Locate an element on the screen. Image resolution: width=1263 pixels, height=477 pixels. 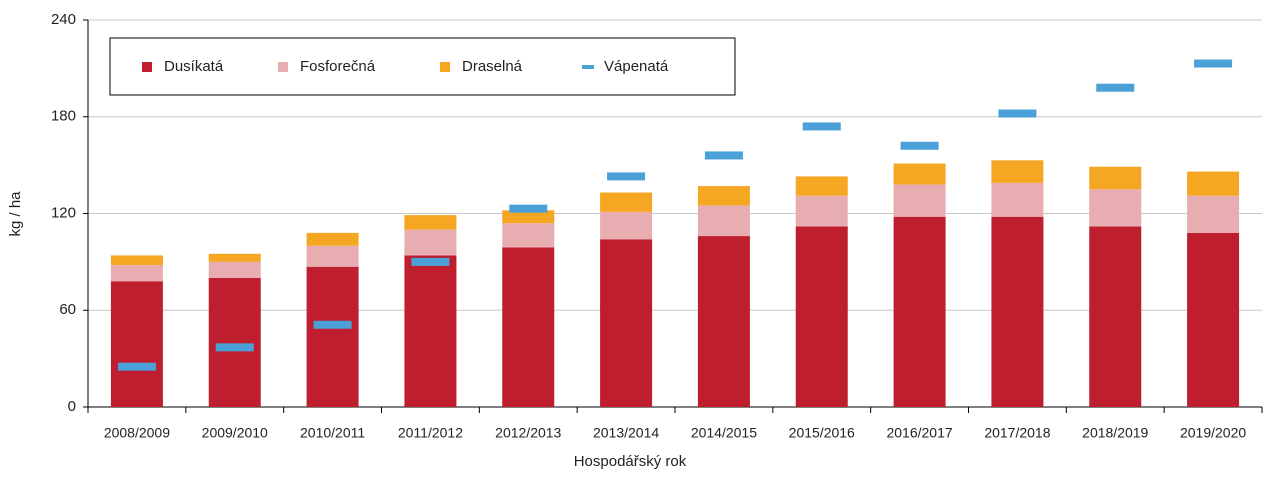
x-axis-label: Hospodářský rok is located at coordinates (630, 461).